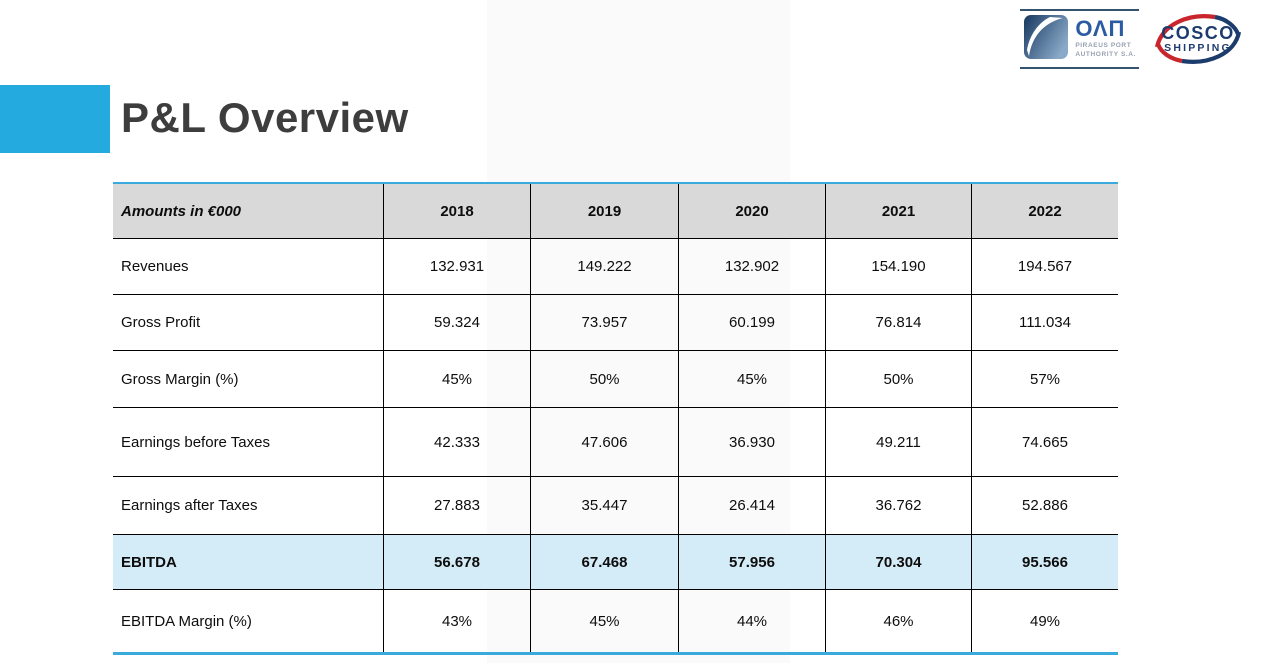 This screenshot has height=663, width=1269. Describe the element at coordinates (456, 505) in the screenshot. I see `row-value: 27.883` at that location.